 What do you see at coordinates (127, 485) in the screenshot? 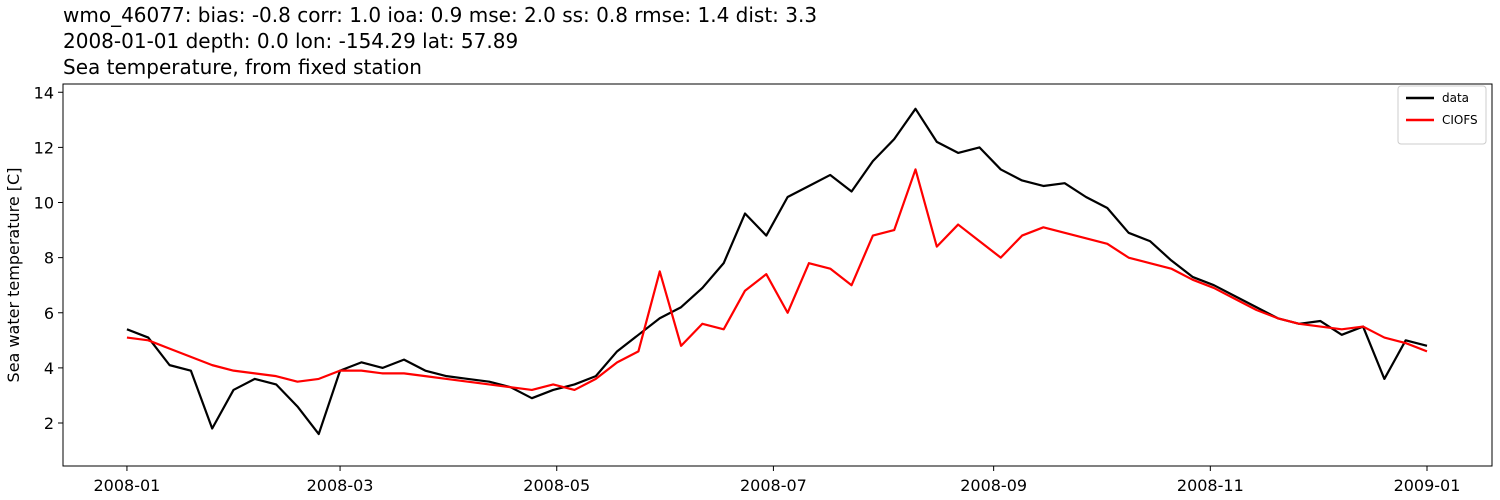
I see `x-tick-label: 2008-01` at bounding box center [127, 485].